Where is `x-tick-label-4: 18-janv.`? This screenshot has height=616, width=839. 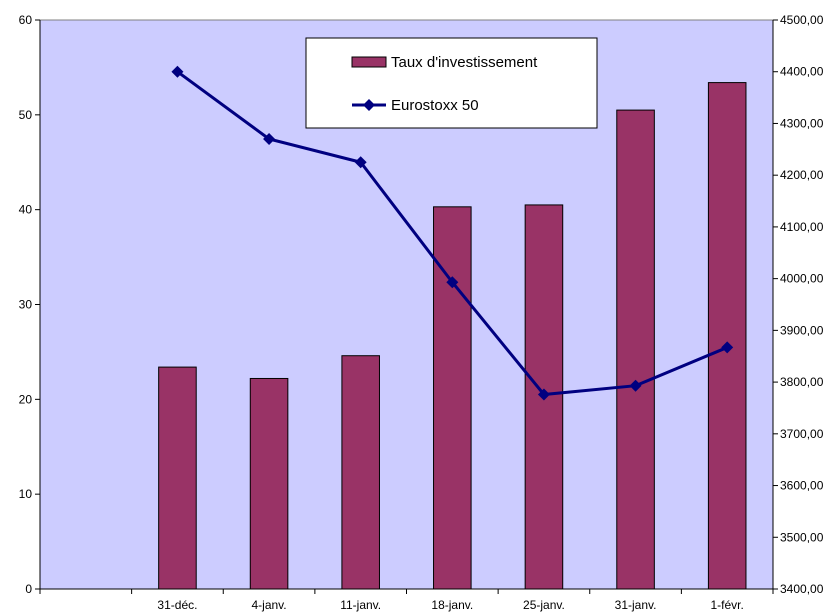 x-tick-label-4: 18-janv. is located at coordinates (452, 605).